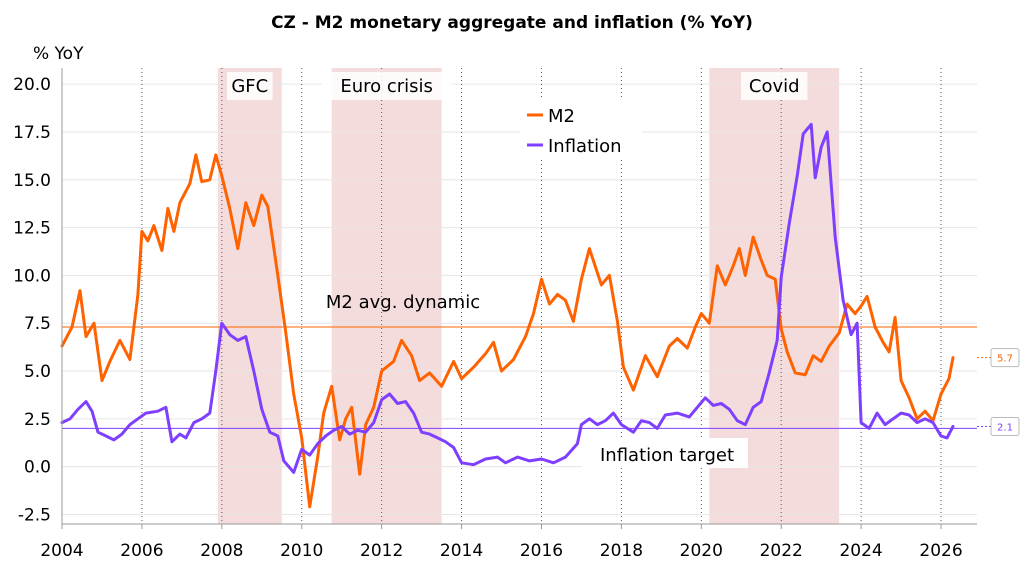  I want to click on y-tick-label: 0.0, so click(37, 468).